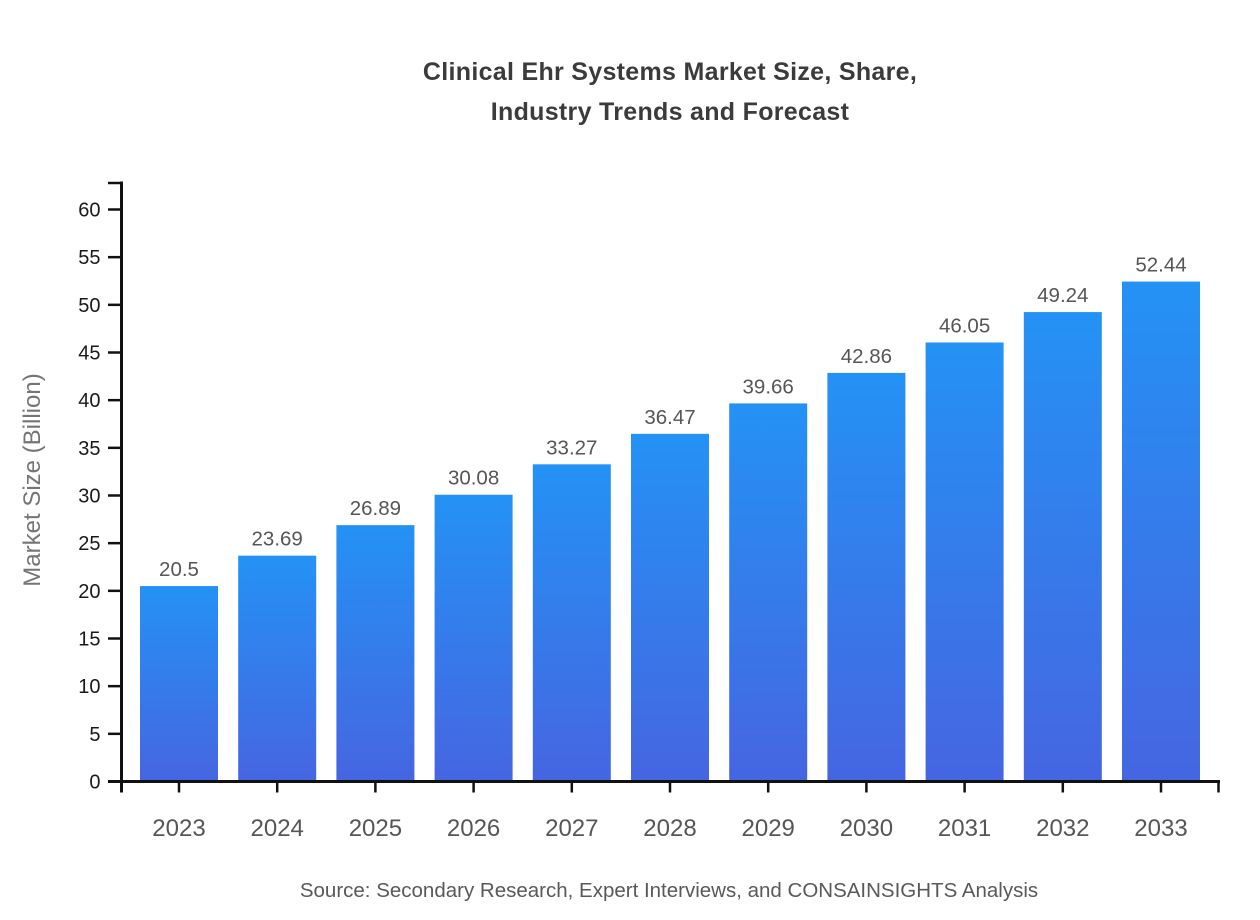 This screenshot has width=1260, height=920. I want to click on y-tick-label: 20, so click(89, 592).